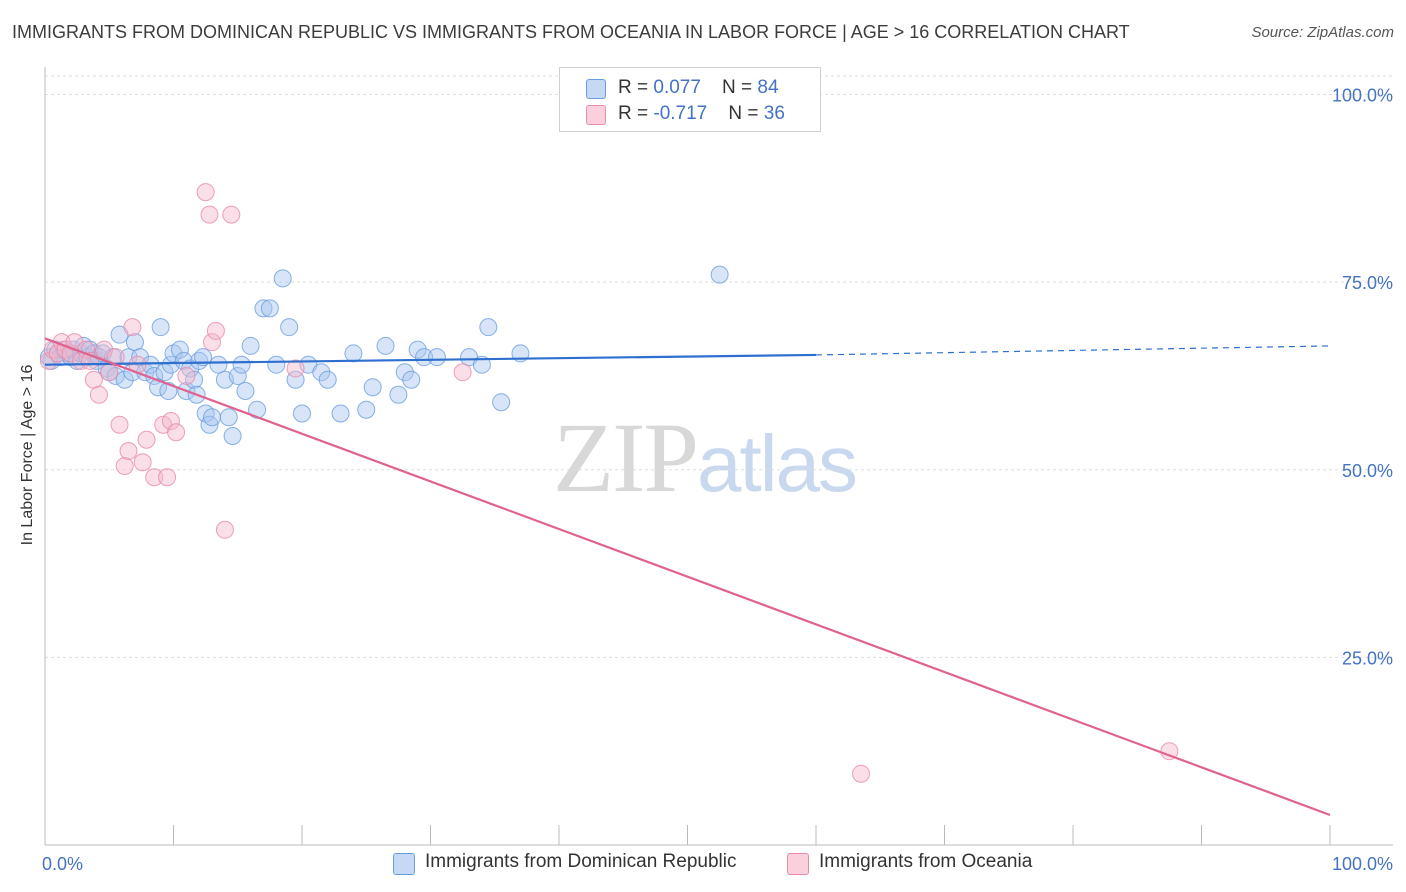 The height and width of the screenshot is (892, 1406). Describe the element at coordinates (404, 864) in the screenshot. I see `bottom-legend-swatch-dominican` at that location.